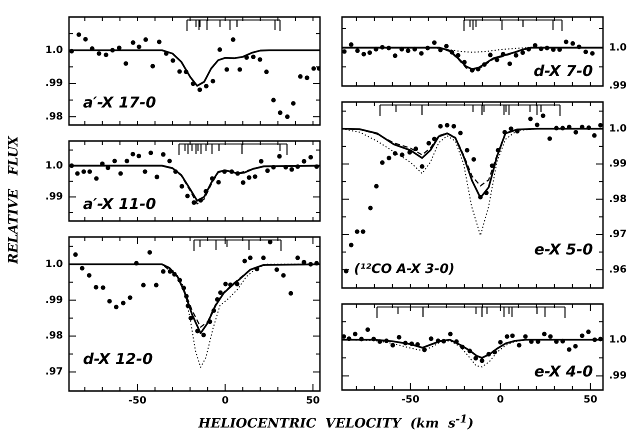 The image size is (628, 432). I want to click on annotation: e-X 5-0, so click(563, 249).